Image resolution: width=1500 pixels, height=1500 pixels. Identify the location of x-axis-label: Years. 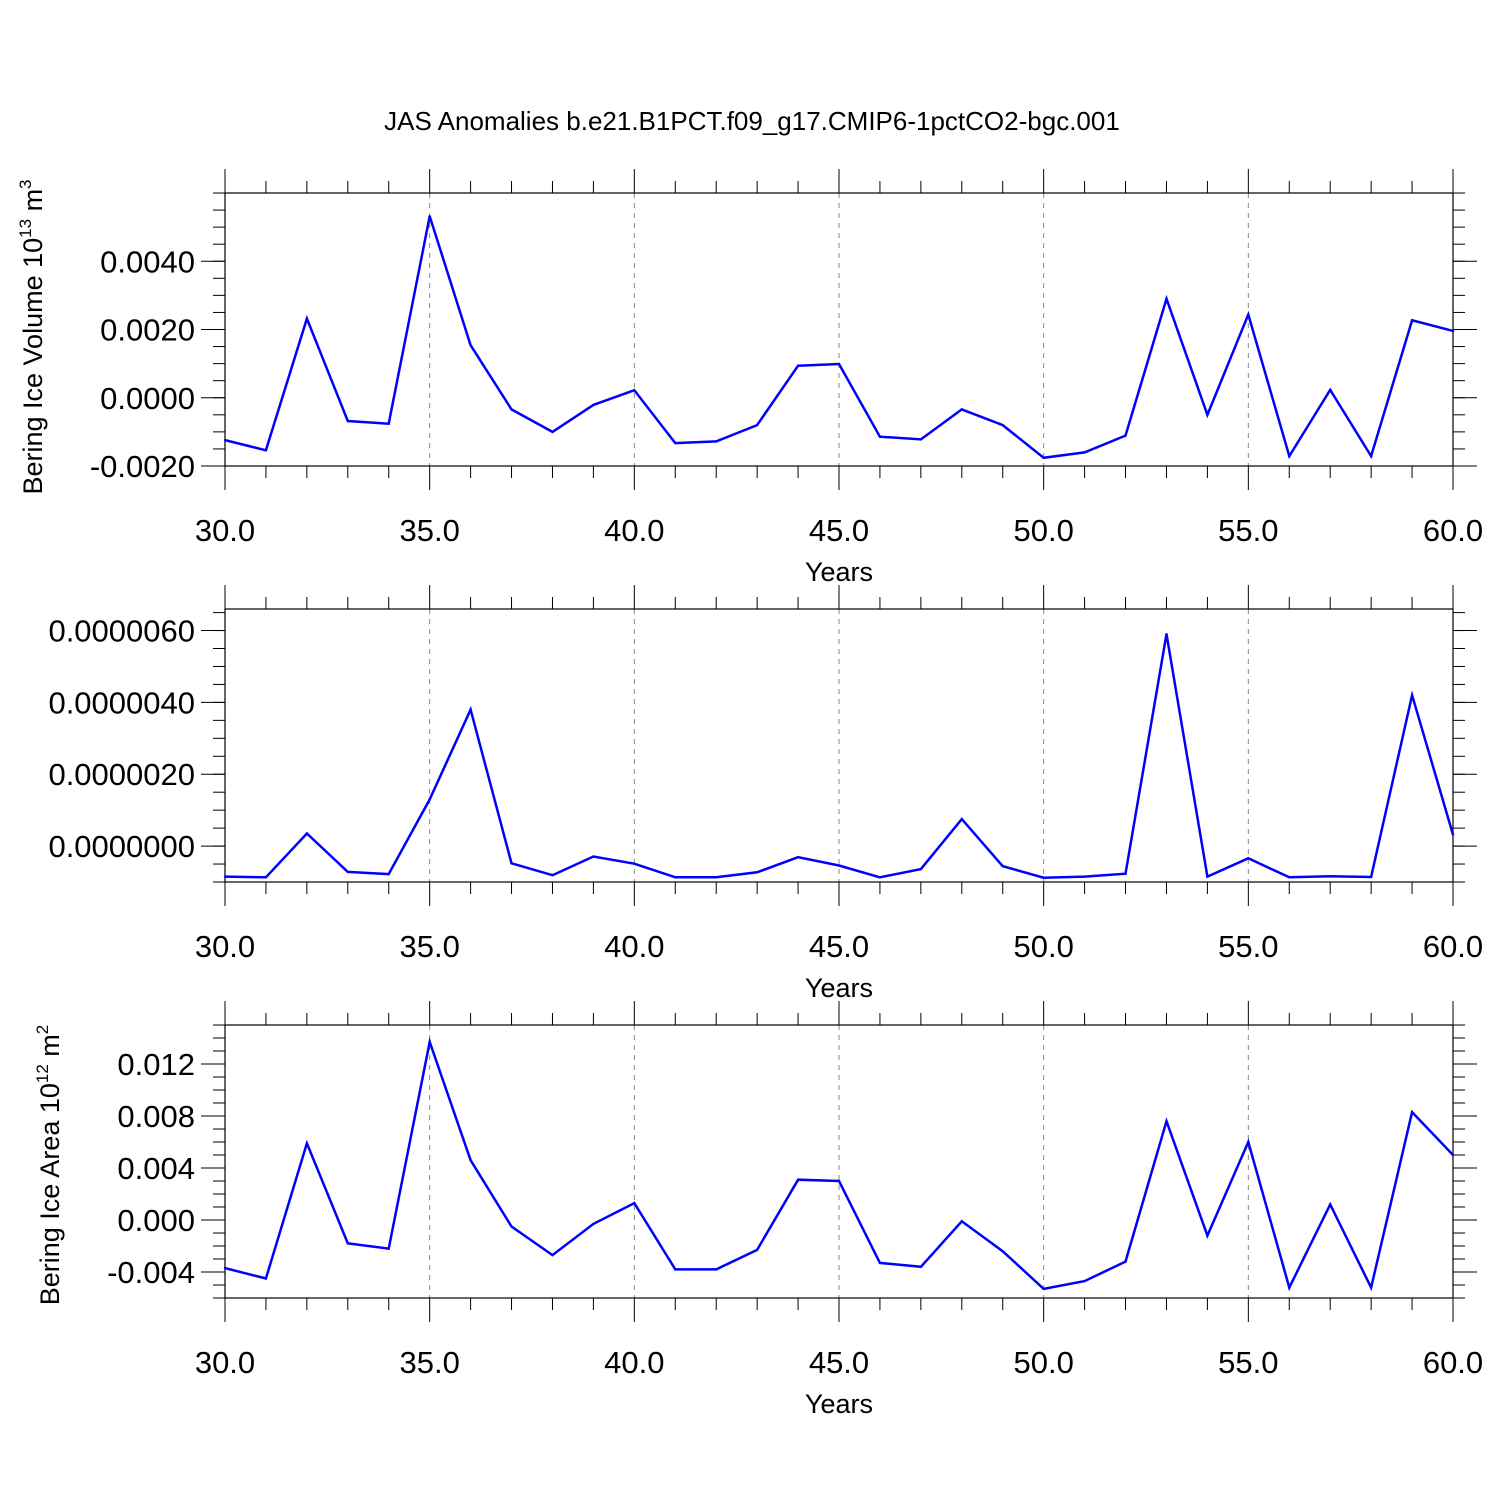
(839, 572).